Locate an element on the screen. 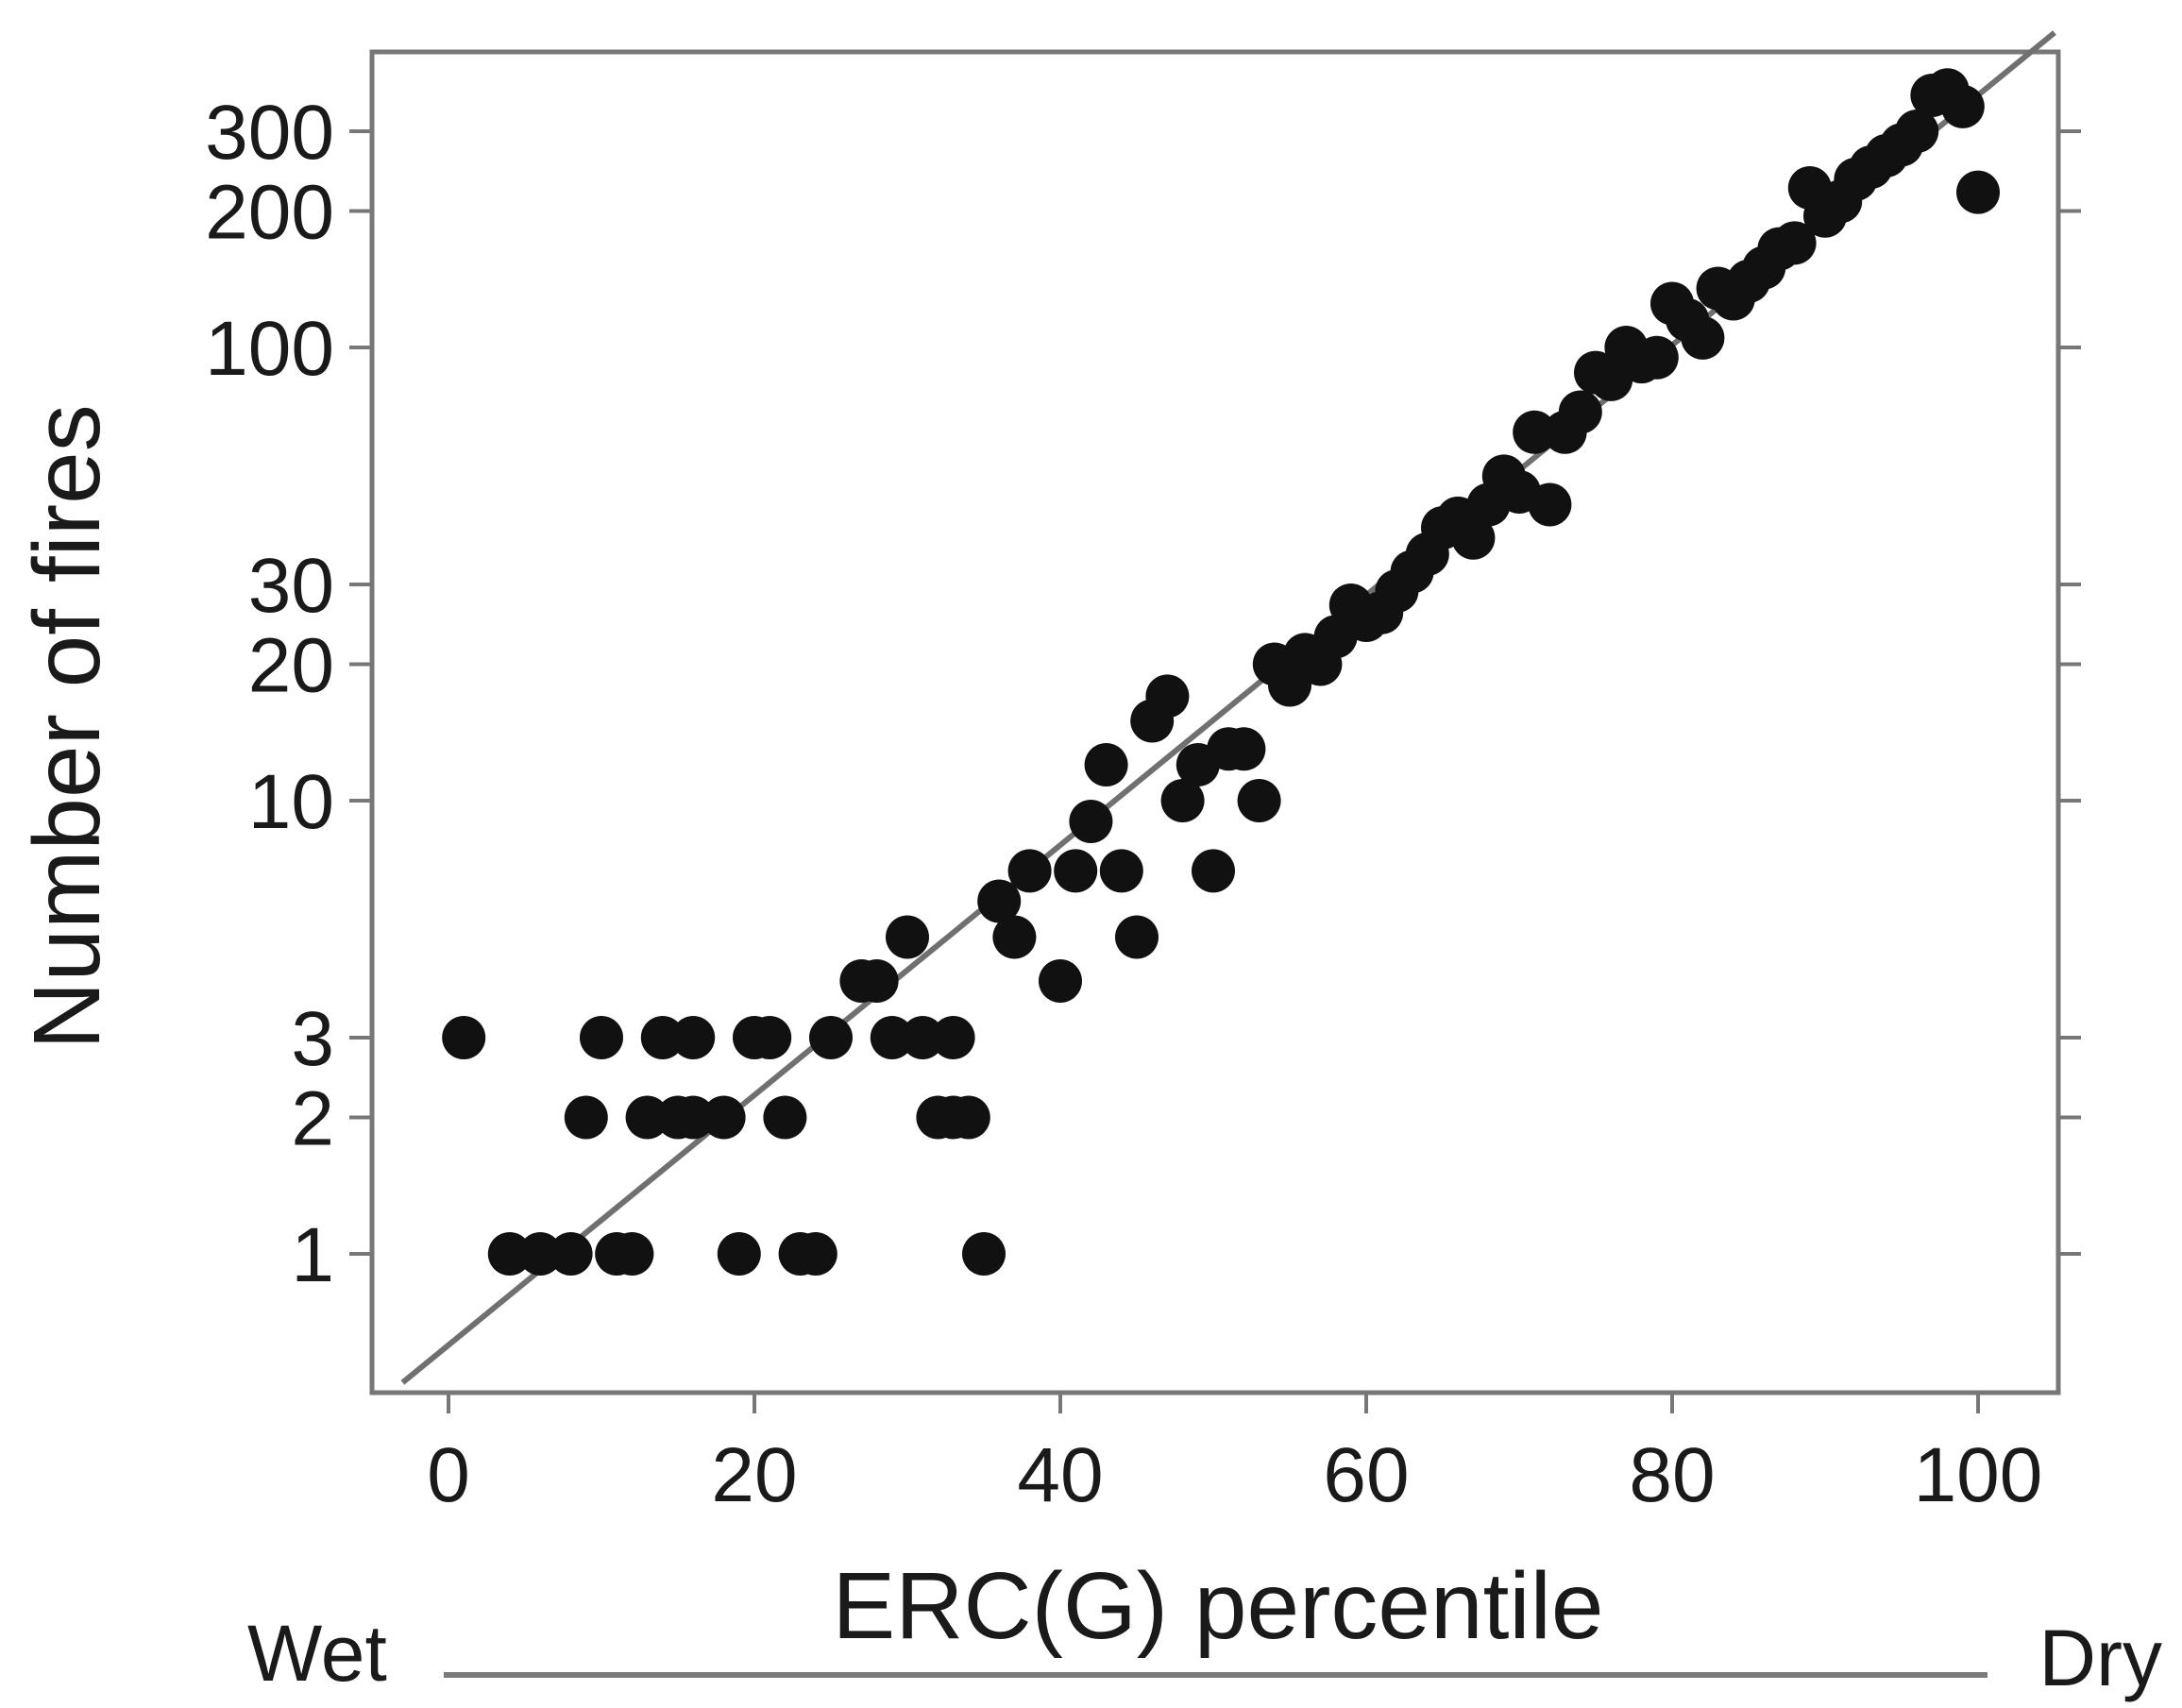 Image resolution: width=2182 pixels, height=1708 pixels. y-tick-label: 100 is located at coordinates (269, 349).